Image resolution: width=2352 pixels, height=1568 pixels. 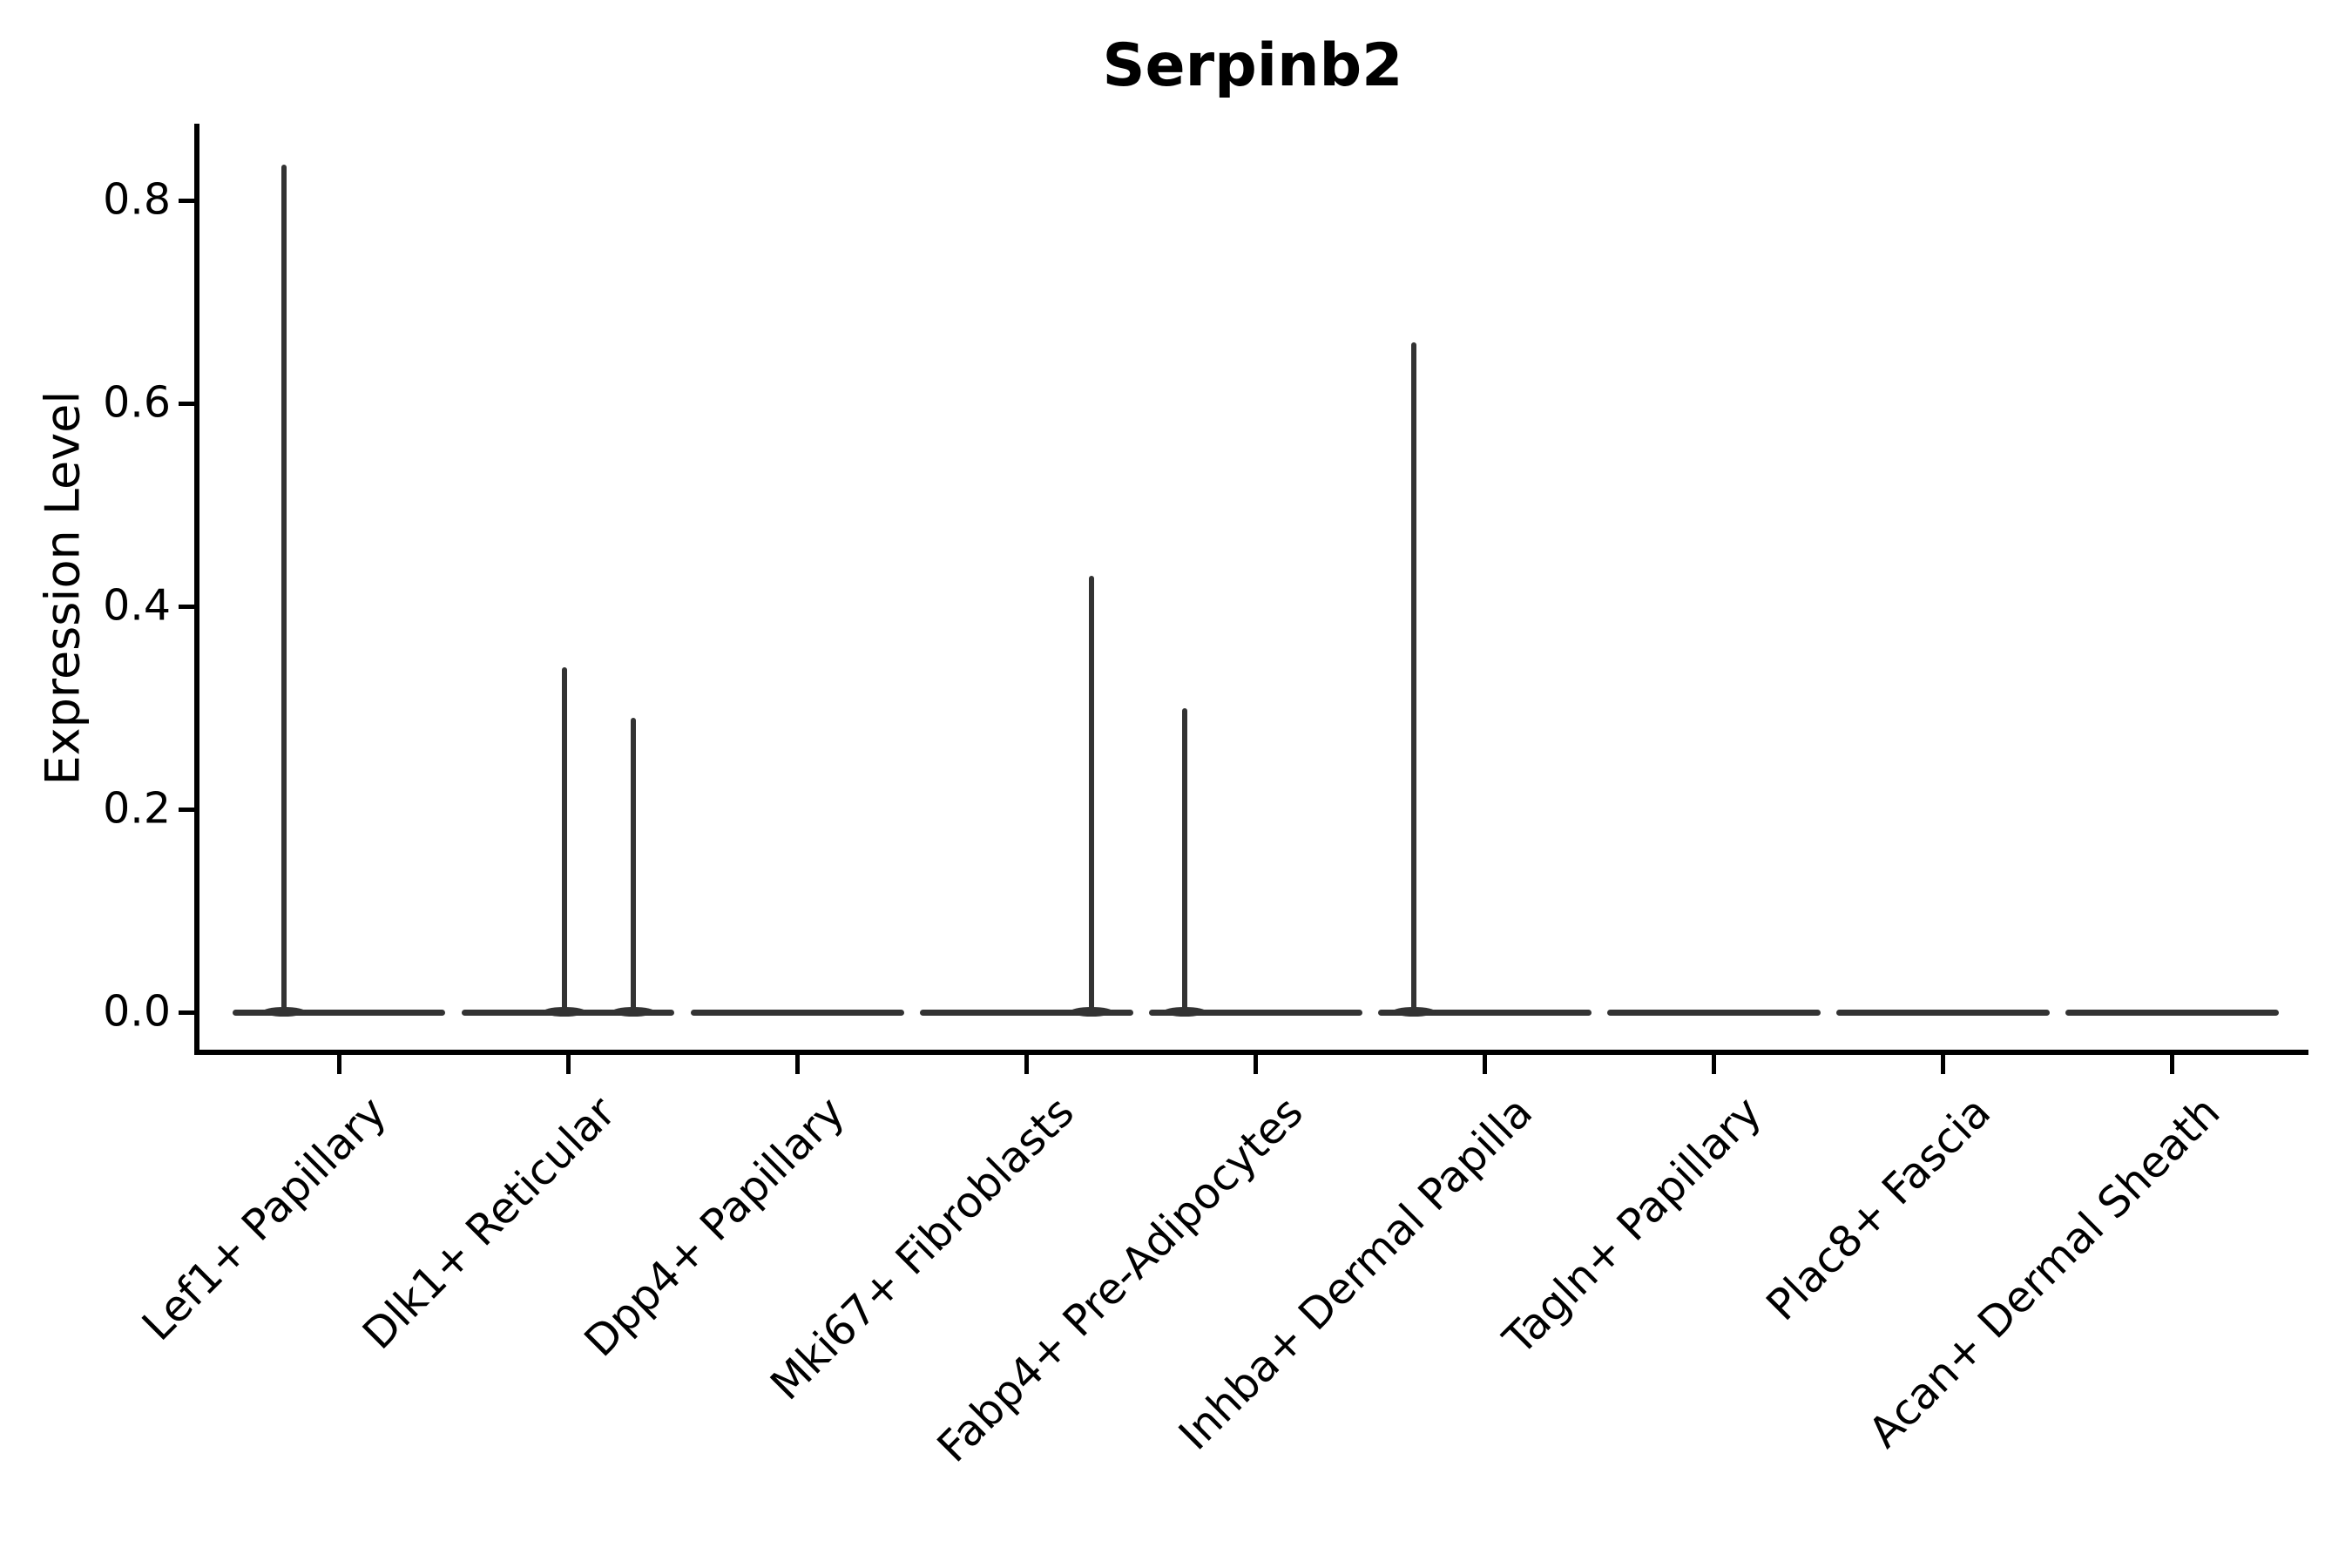 What do you see at coordinates (1120, 1280) in the screenshot?
I see `x-tick-label: Fabp4+ Pre-Adipocytes` at bounding box center [1120, 1280].